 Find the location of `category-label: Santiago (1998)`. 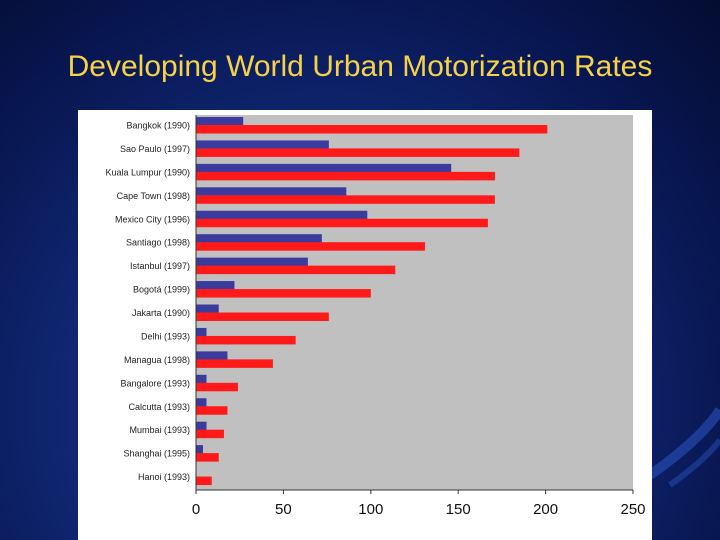

category-label: Santiago (1998) is located at coordinates (158, 243).